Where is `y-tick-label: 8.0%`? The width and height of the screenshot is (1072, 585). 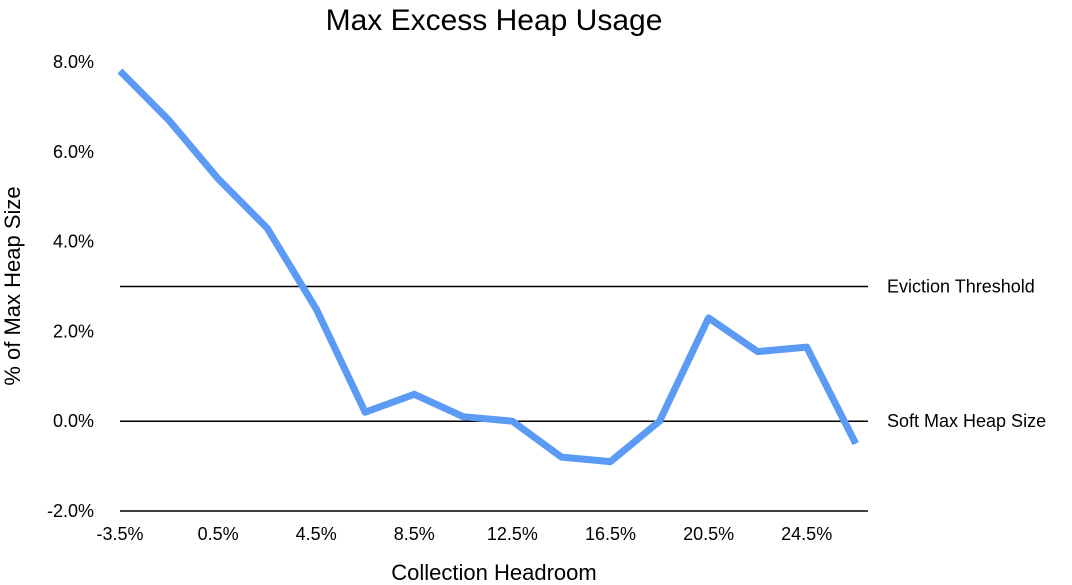
y-tick-label: 8.0% is located at coordinates (73, 62).